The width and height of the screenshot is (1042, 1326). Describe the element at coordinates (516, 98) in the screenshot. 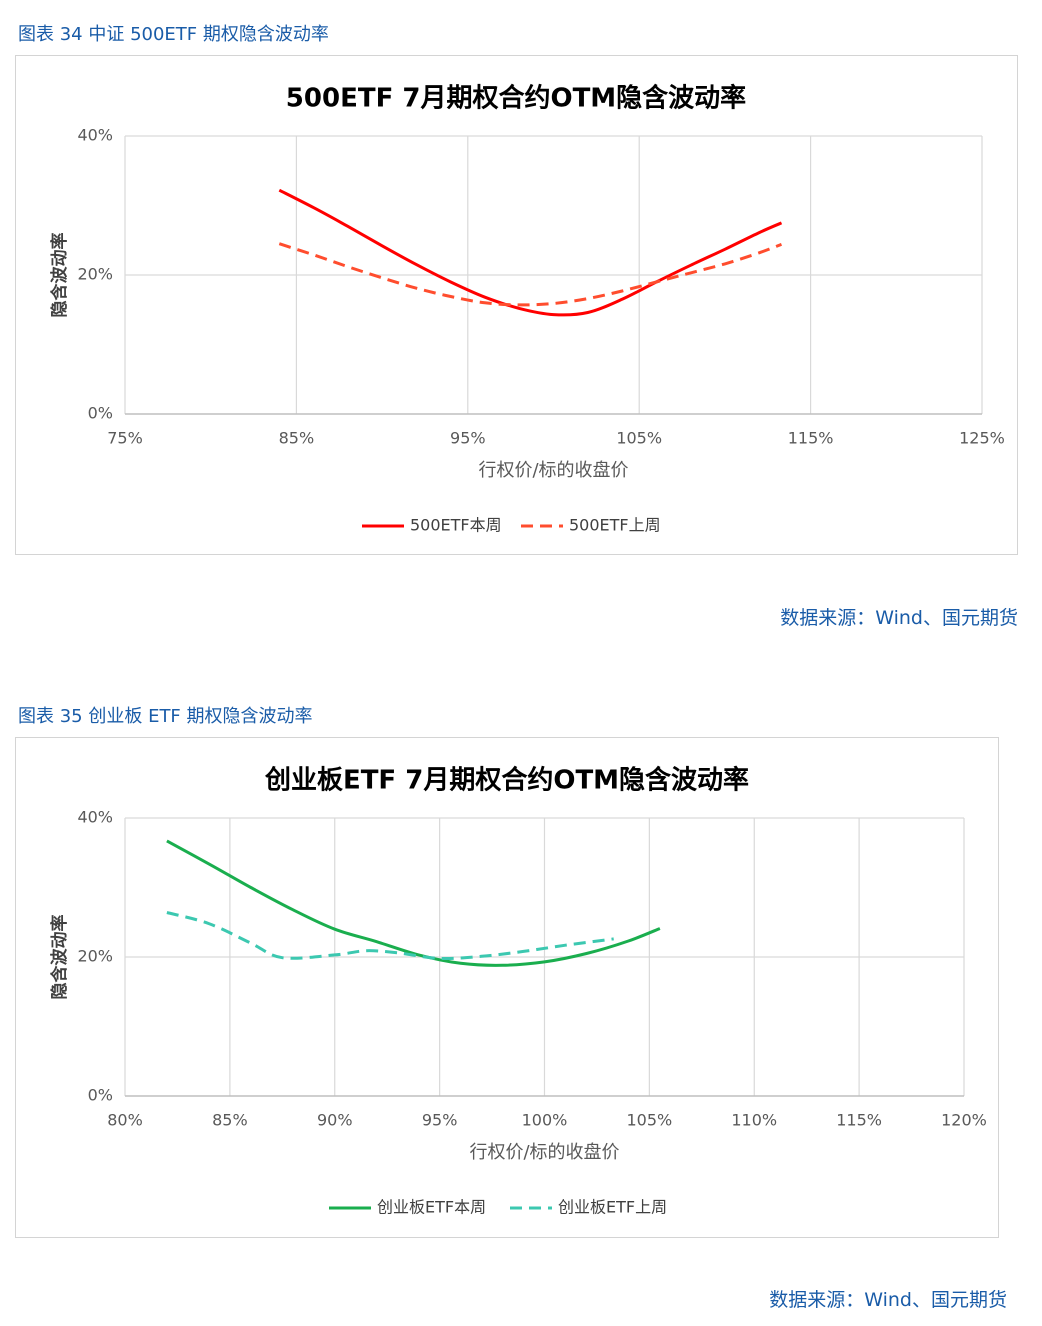

I see `chart-title: 500ETF 7月期权合约OTM隐含波动率` at that location.